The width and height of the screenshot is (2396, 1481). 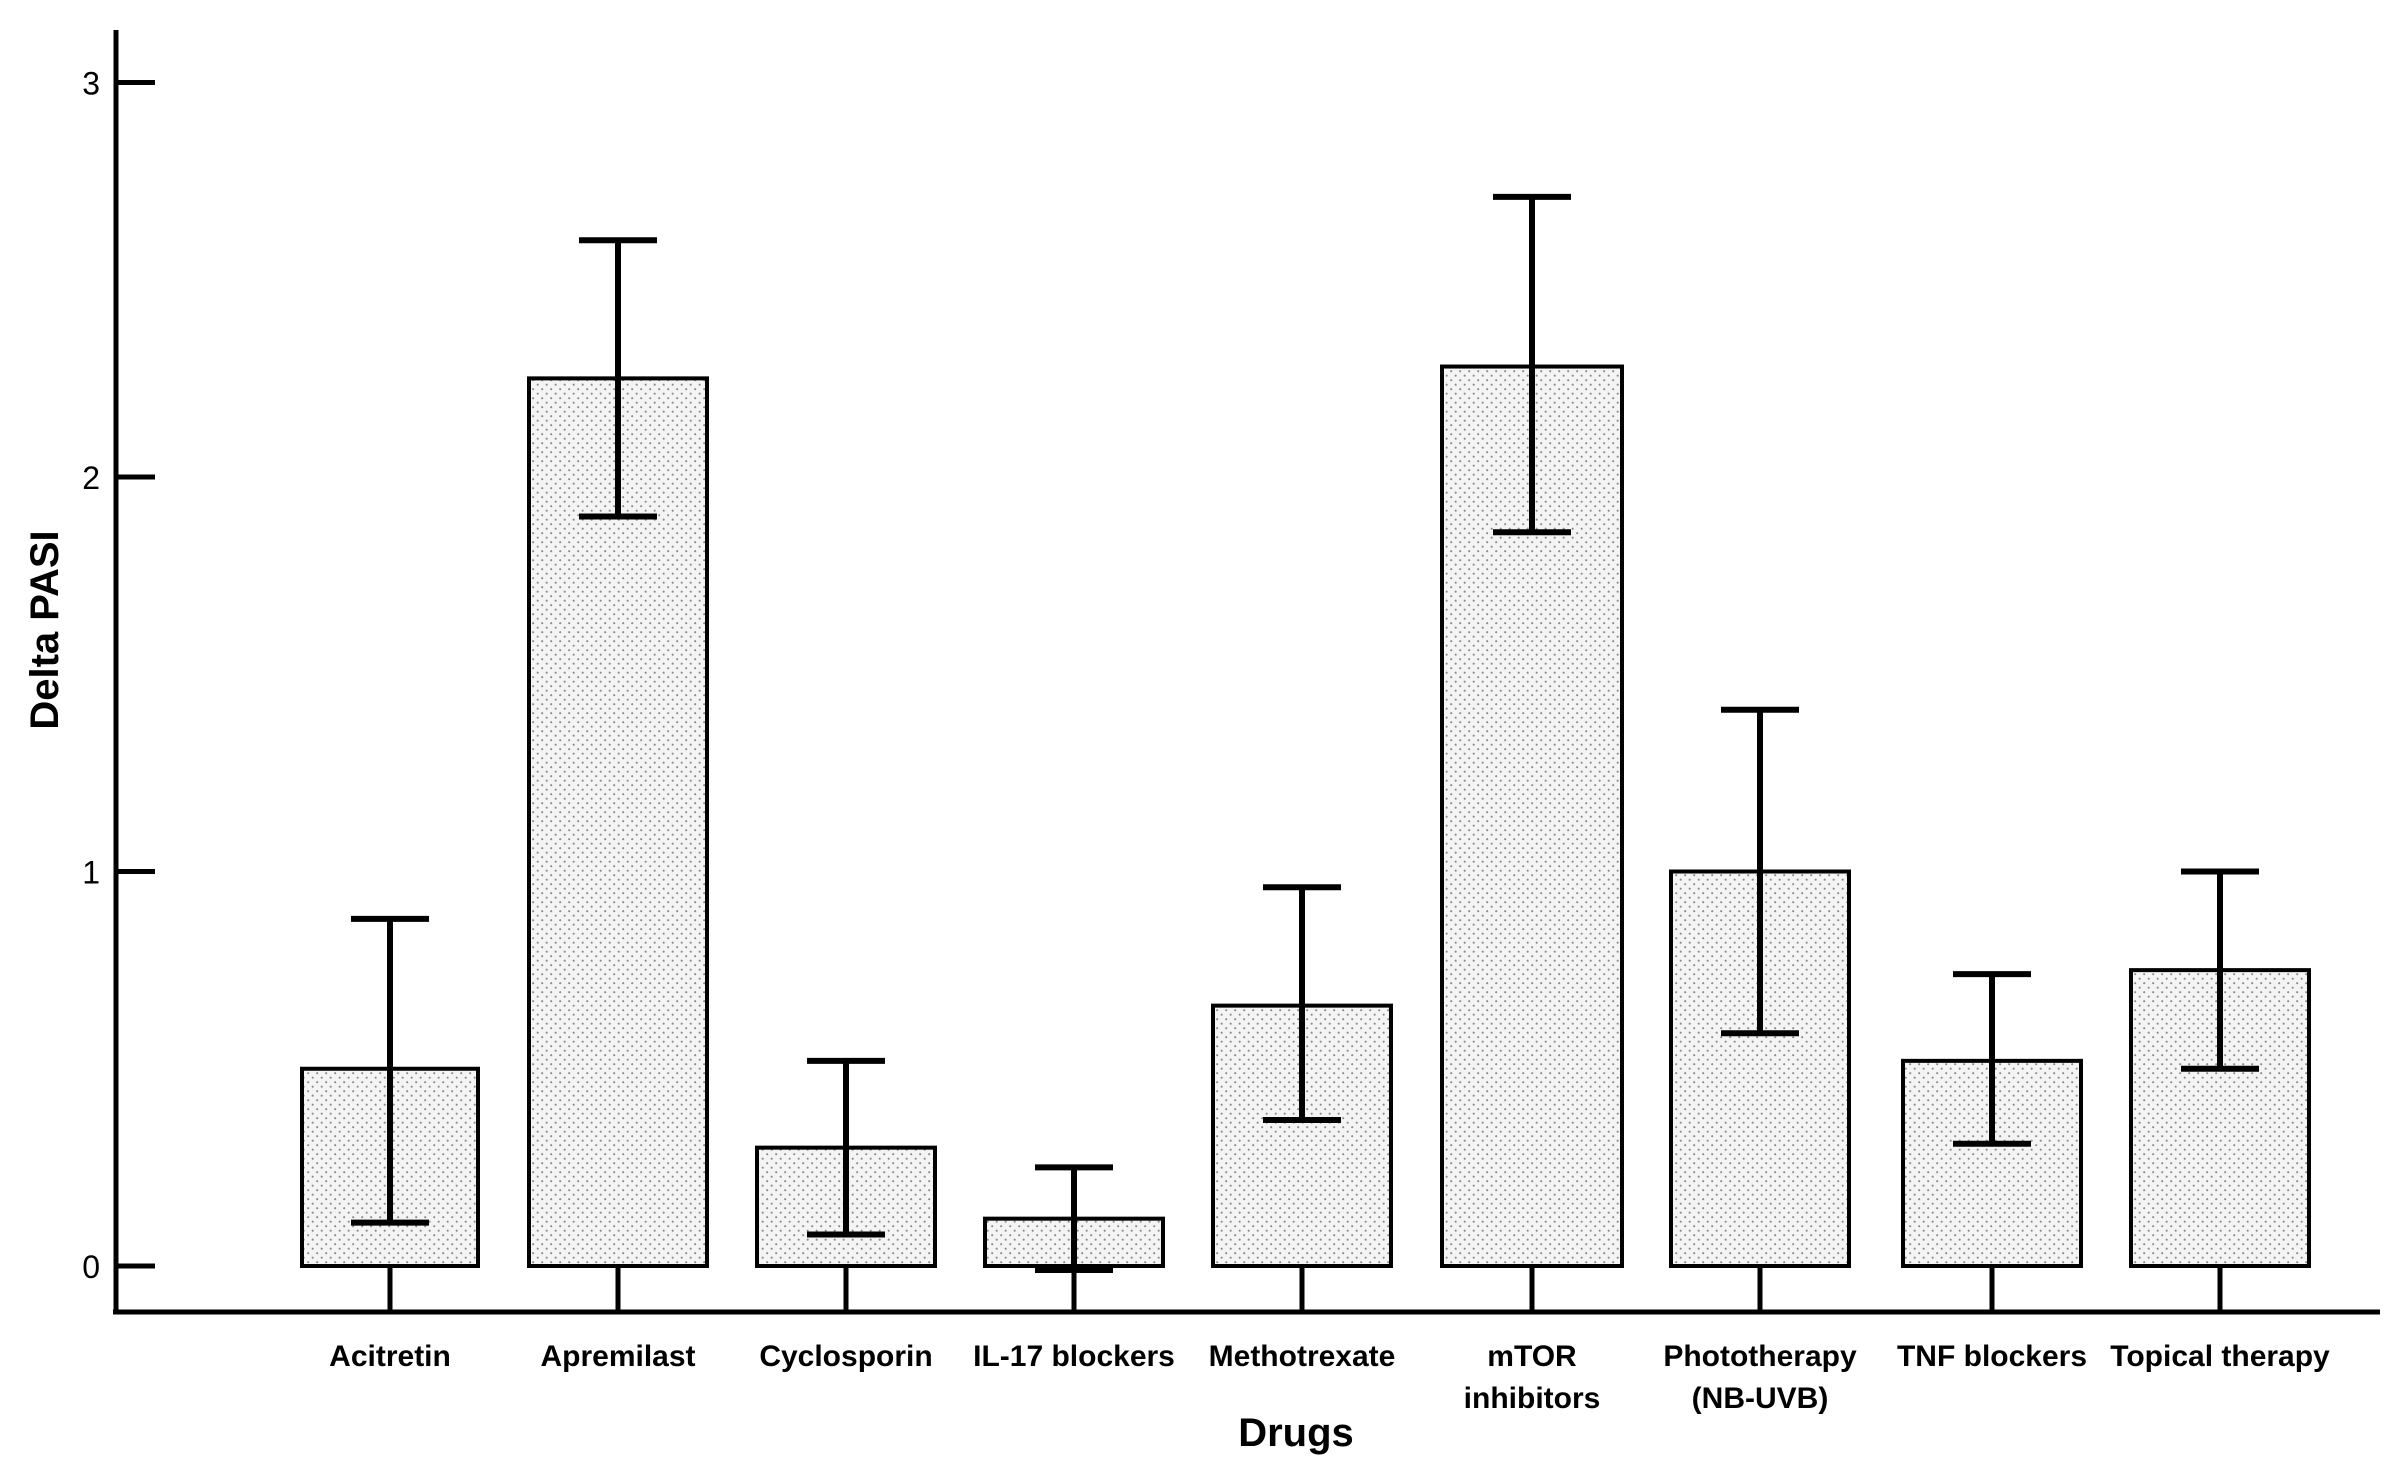 I want to click on y-tick-label-3: 3, so click(x=91, y=84).